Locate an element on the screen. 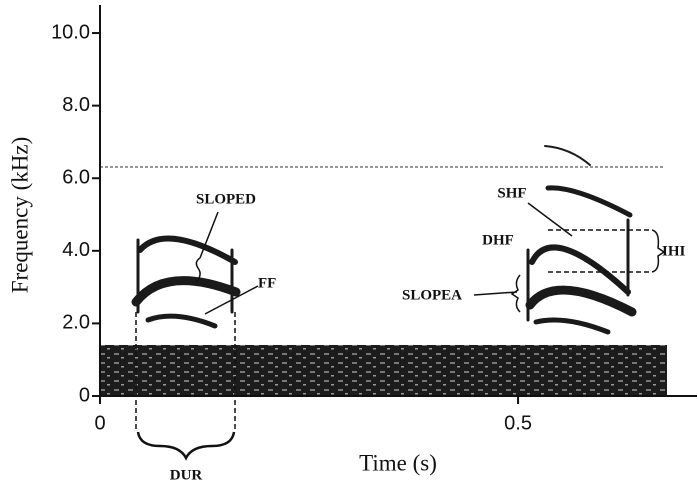 This screenshot has width=698, height=492. y-tick-label: 2.0 is located at coordinates (76, 323).